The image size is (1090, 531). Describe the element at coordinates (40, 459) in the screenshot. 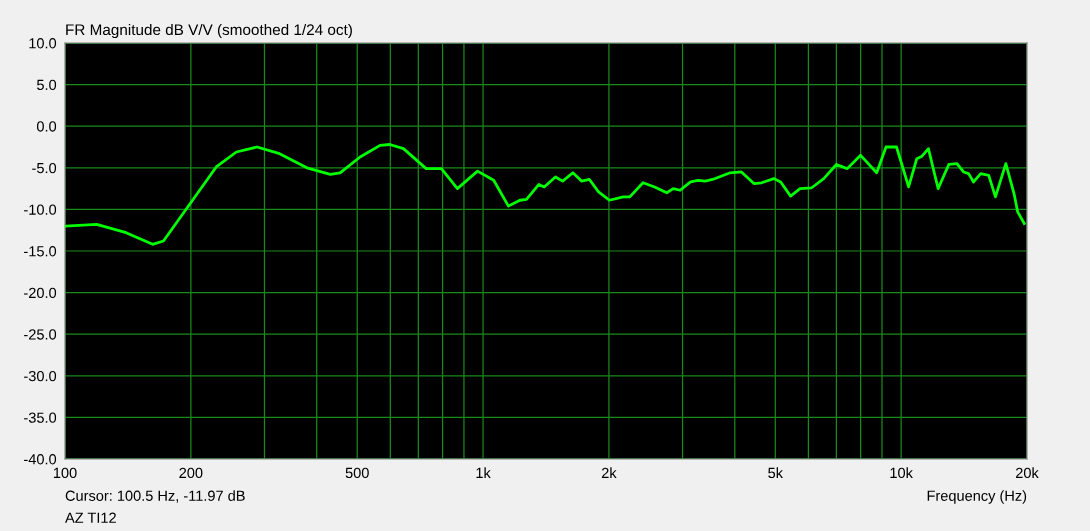

I see `y-tick-label: -40.0` at that location.